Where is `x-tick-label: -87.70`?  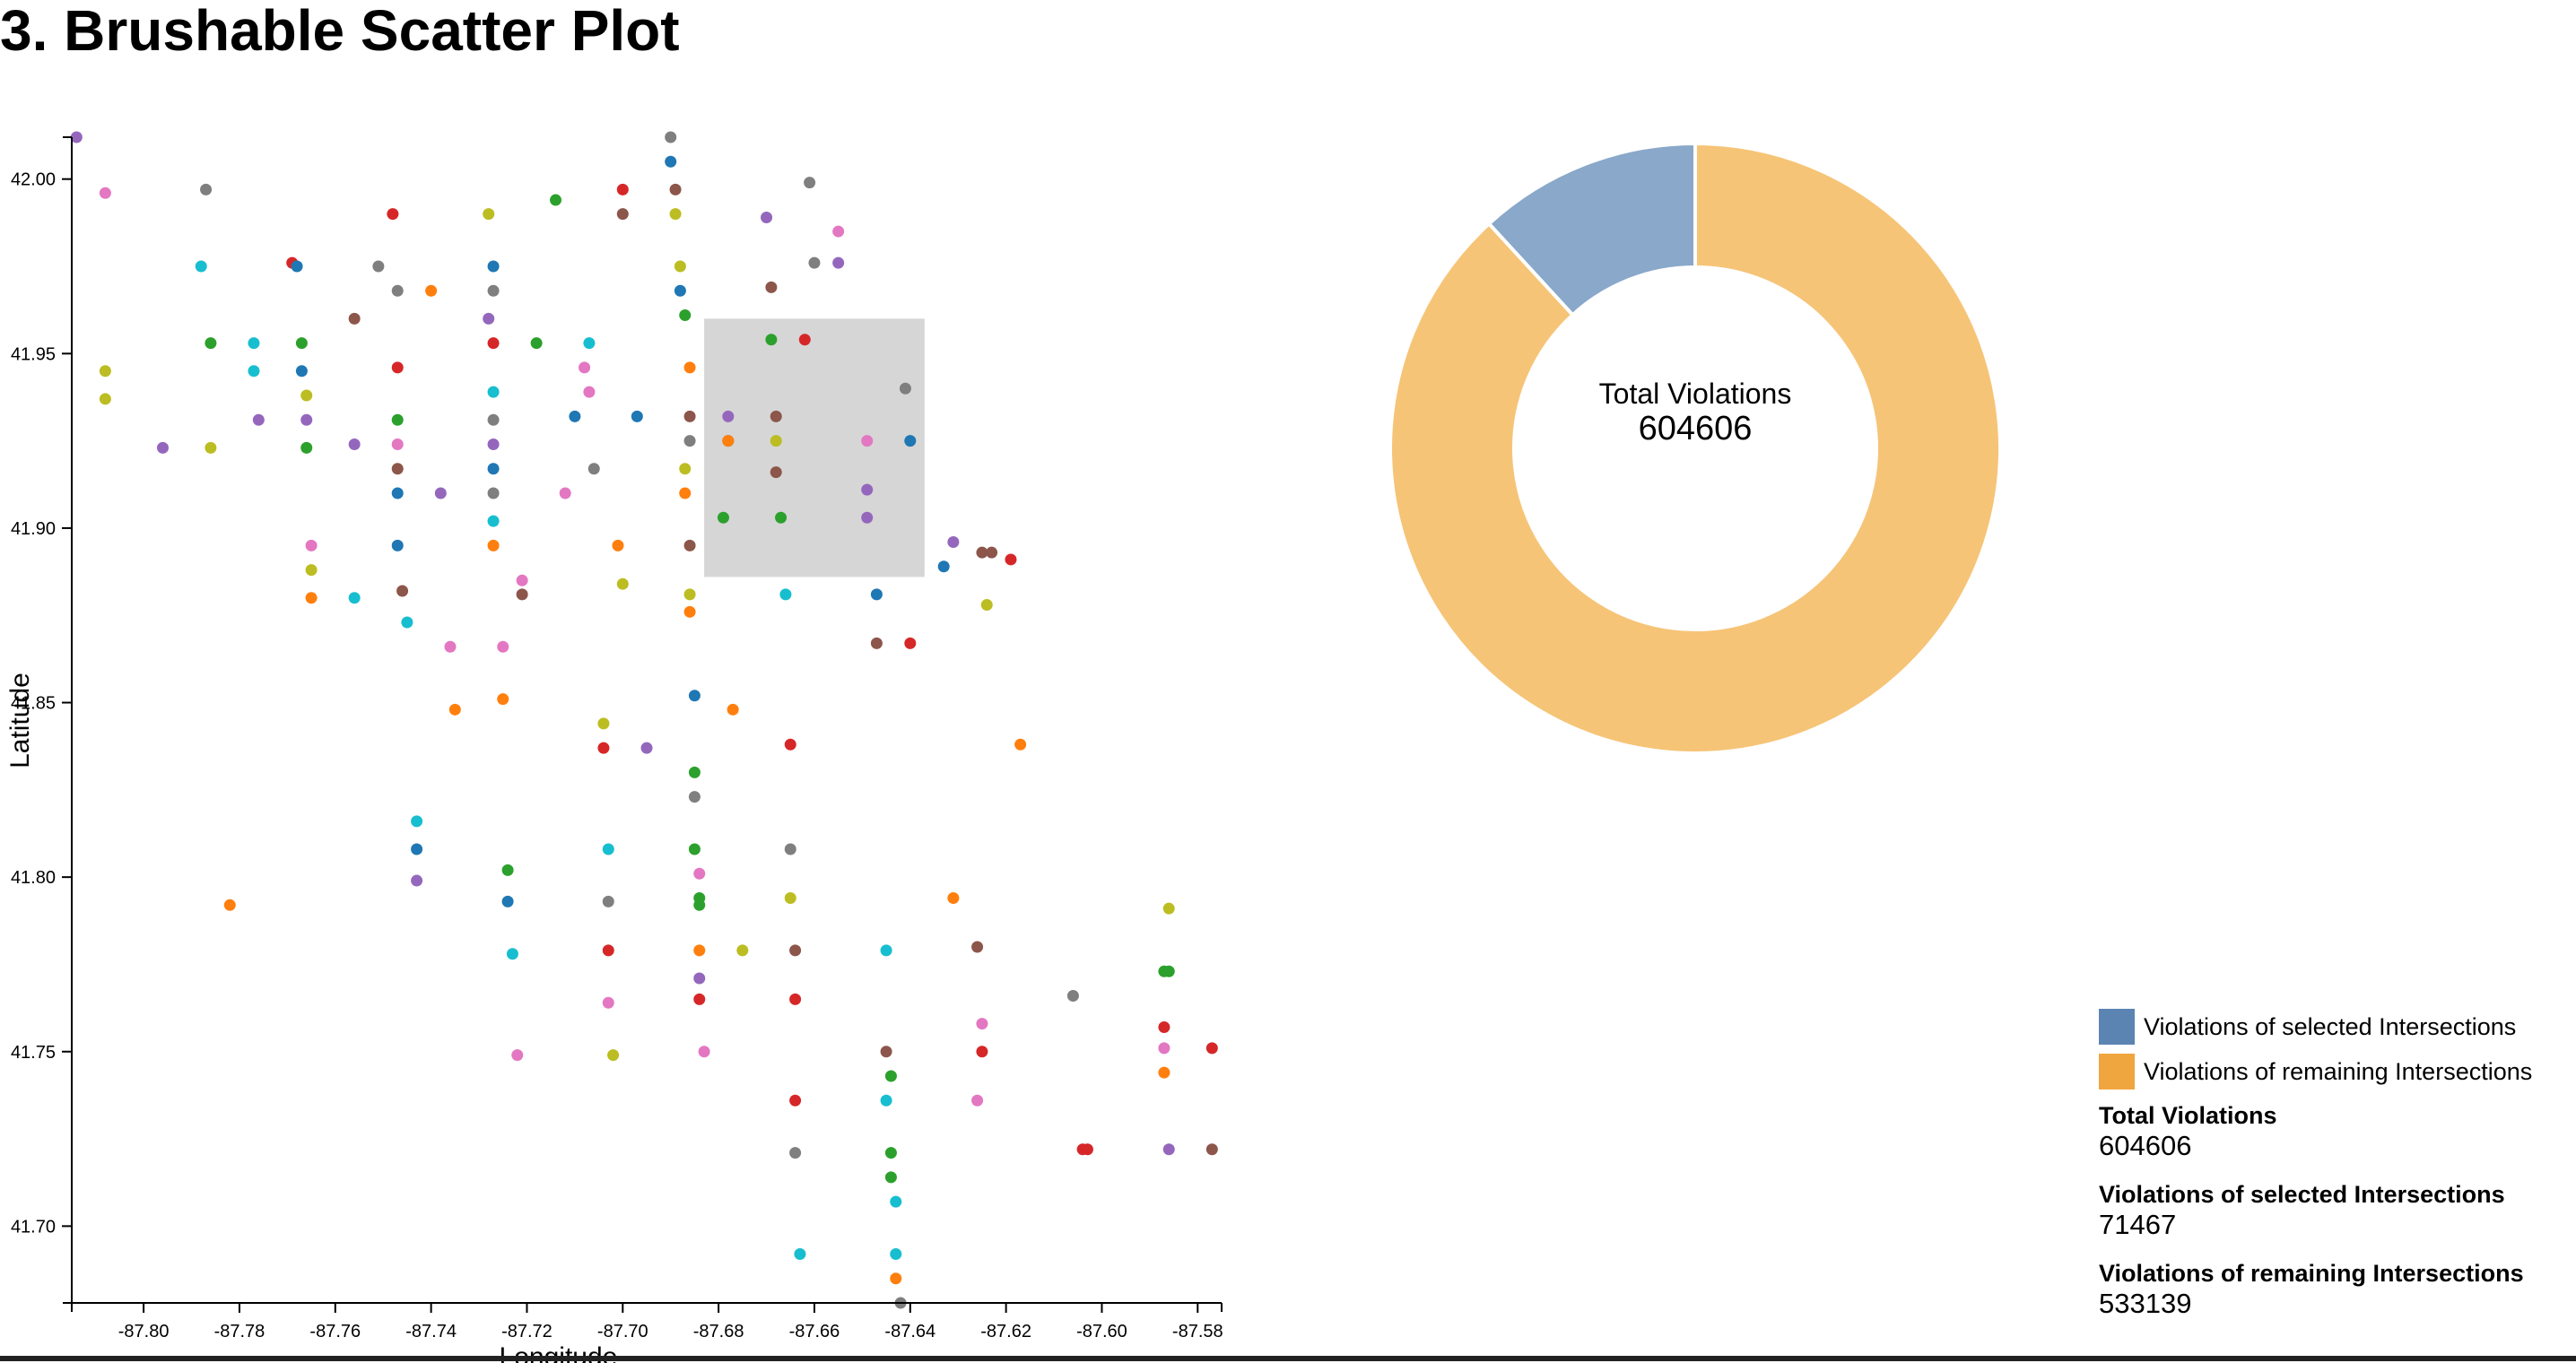 x-tick-label: -87.70 is located at coordinates (622, 1331).